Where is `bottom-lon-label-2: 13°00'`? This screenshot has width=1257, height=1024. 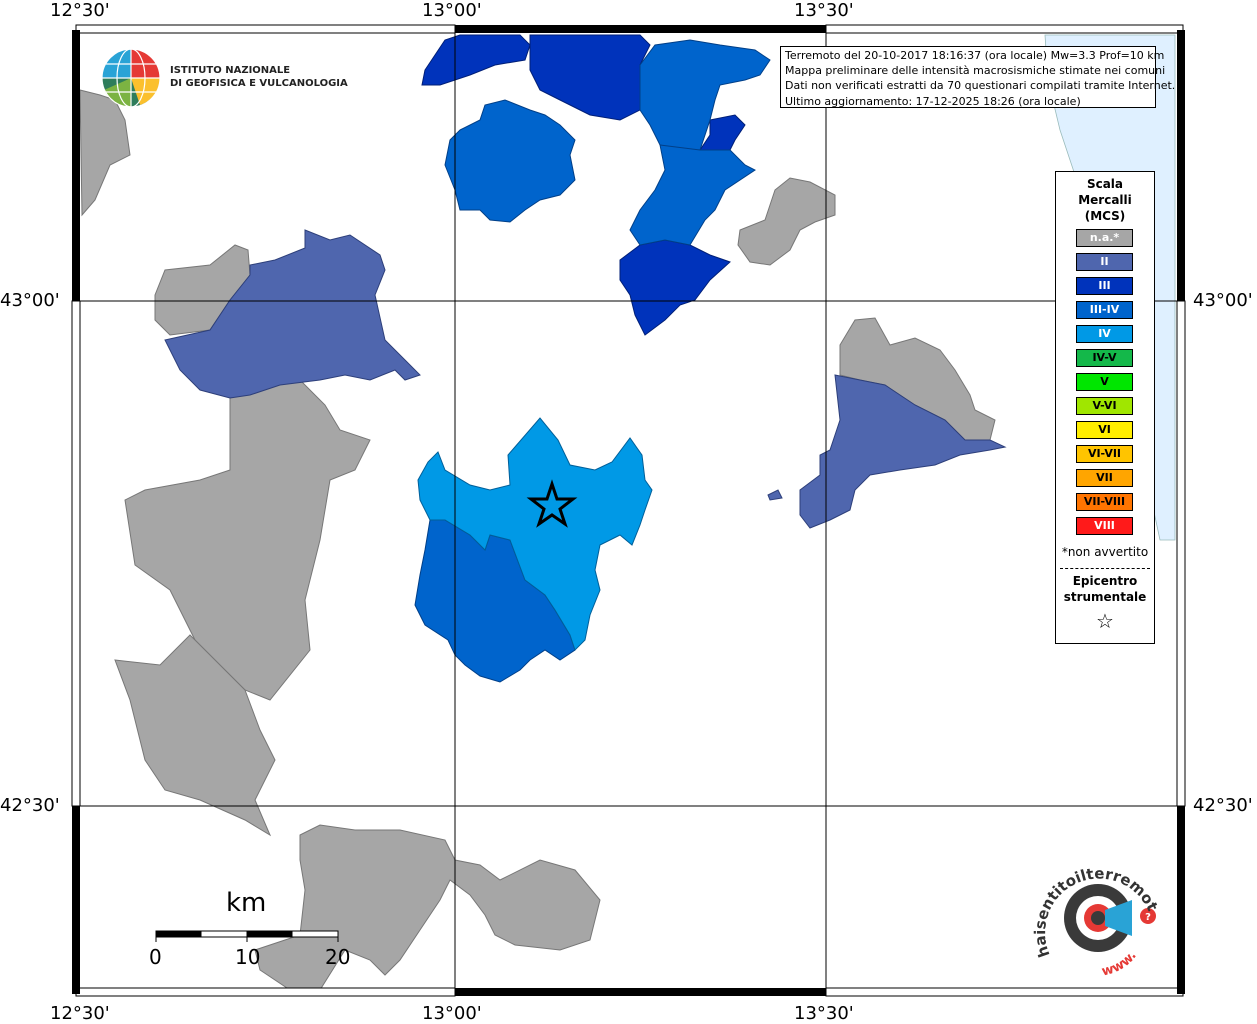 bottom-lon-label-2: 13°00' is located at coordinates (452, 1013).